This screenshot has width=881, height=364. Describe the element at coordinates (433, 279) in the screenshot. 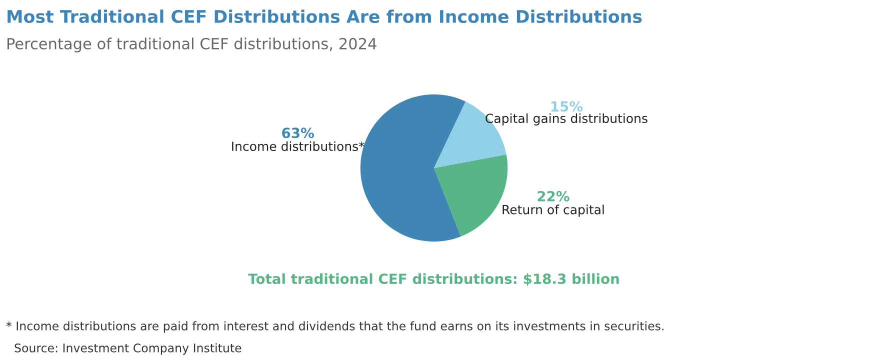

I see `text: Total traditional CEF distributions: $18.3 billion` at that location.